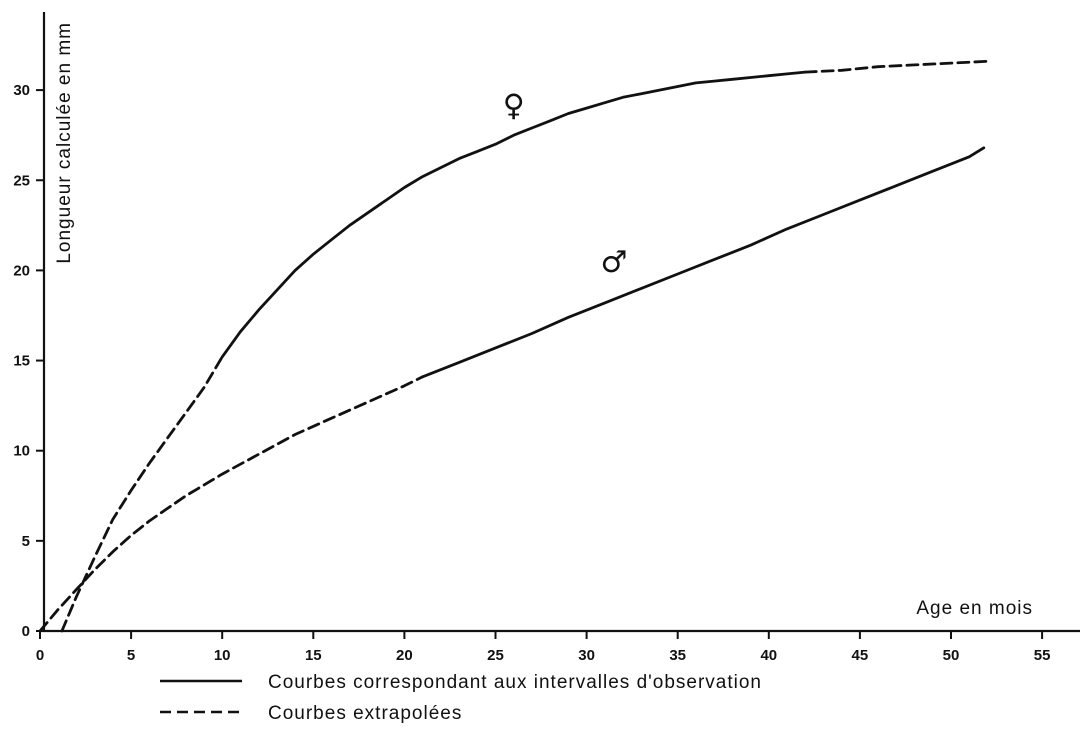 The image size is (1089, 748). What do you see at coordinates (26, 541) in the screenshot?
I see `y-tick-label: 5` at bounding box center [26, 541].